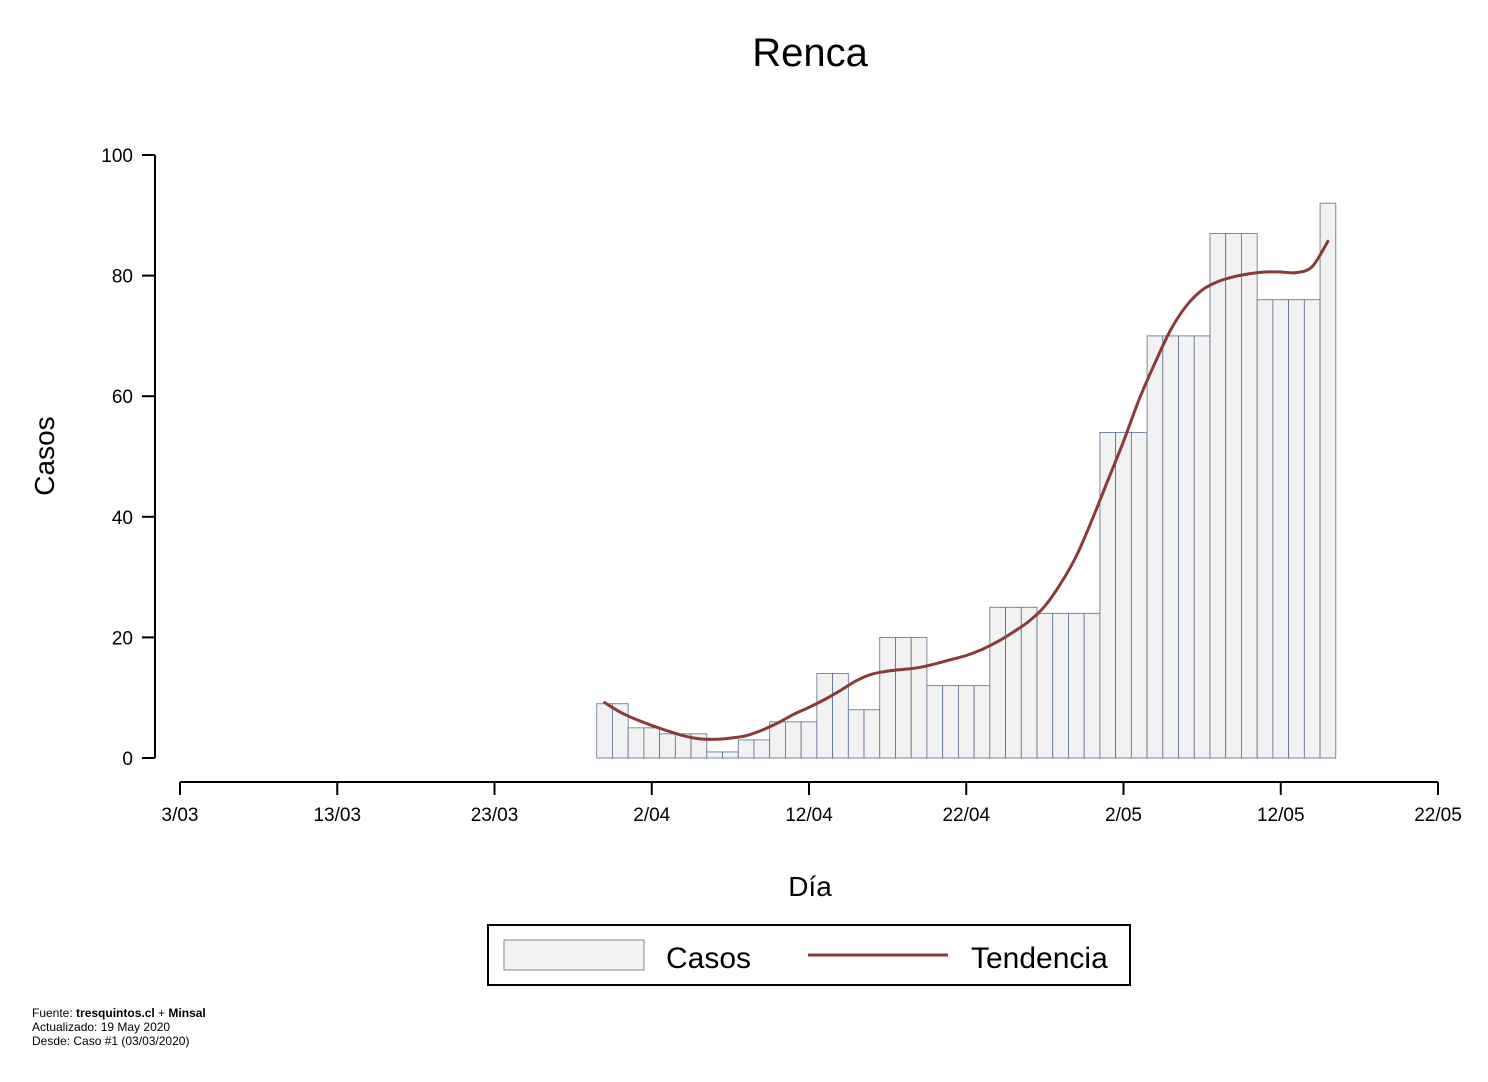 Image resolution: width=1488 pixels, height=1082 pixels. What do you see at coordinates (101, 1027) in the screenshot?
I see `footer-updated: Actualizado: 19 May 2020` at bounding box center [101, 1027].